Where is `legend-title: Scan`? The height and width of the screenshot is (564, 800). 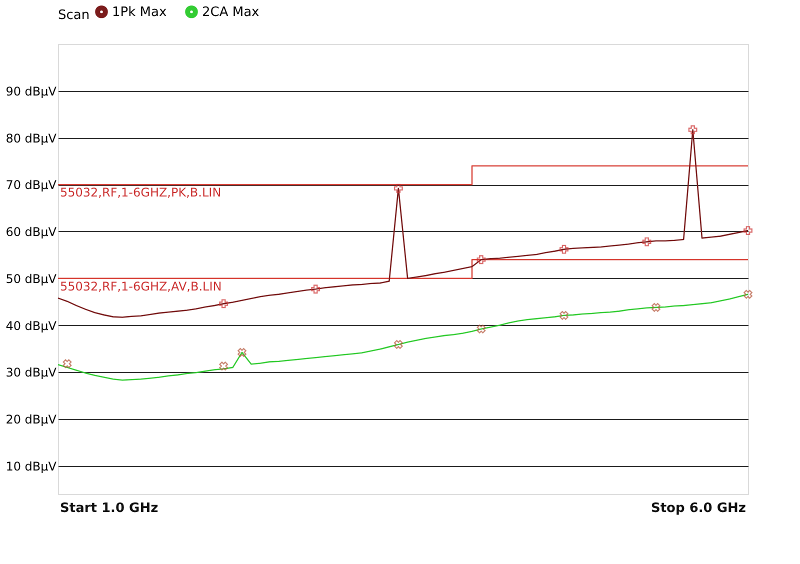 legend-title: Scan is located at coordinates (74, 15).